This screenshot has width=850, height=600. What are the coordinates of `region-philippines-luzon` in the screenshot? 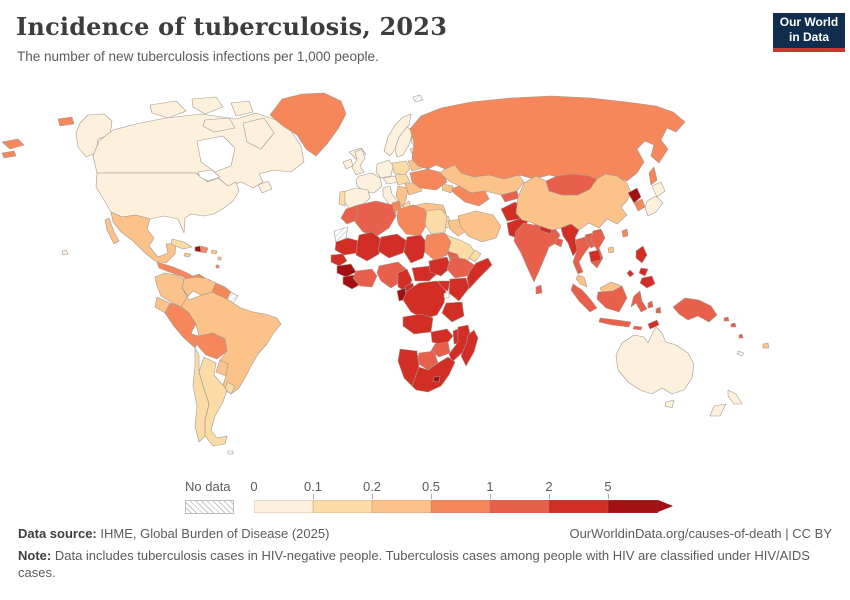 It's located at (641, 254).